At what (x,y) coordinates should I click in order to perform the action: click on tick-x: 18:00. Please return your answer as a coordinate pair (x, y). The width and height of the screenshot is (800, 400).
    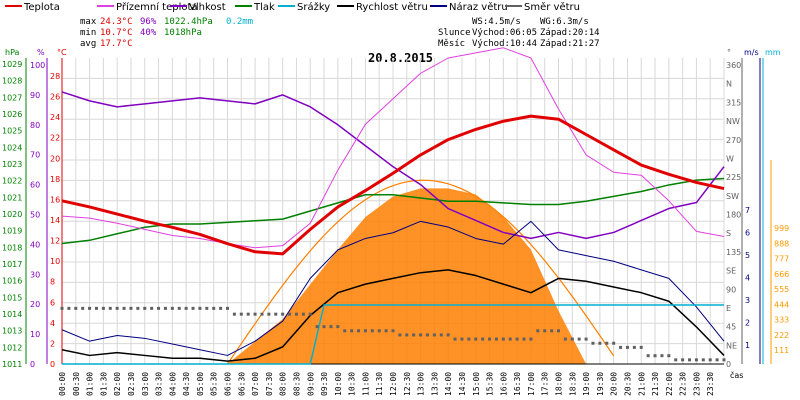
    Looking at the image, I should click on (559, 384).